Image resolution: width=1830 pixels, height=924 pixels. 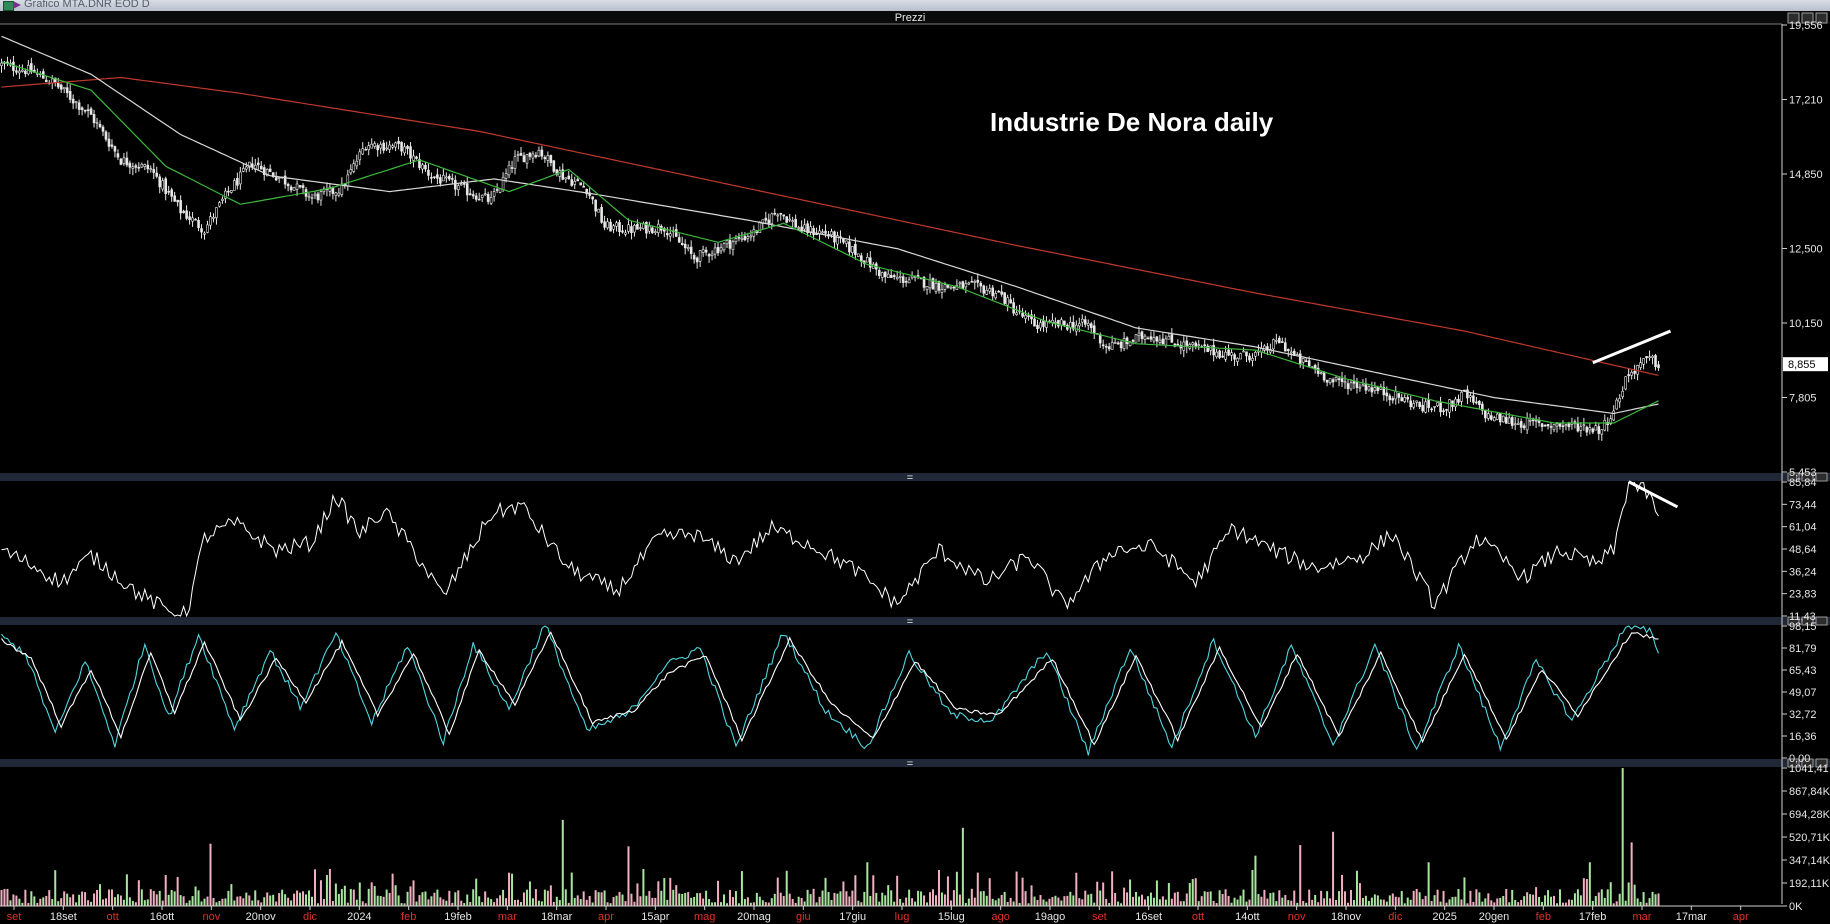 What do you see at coordinates (1821, 763) in the screenshot?
I see `vol-close-button` at bounding box center [1821, 763].